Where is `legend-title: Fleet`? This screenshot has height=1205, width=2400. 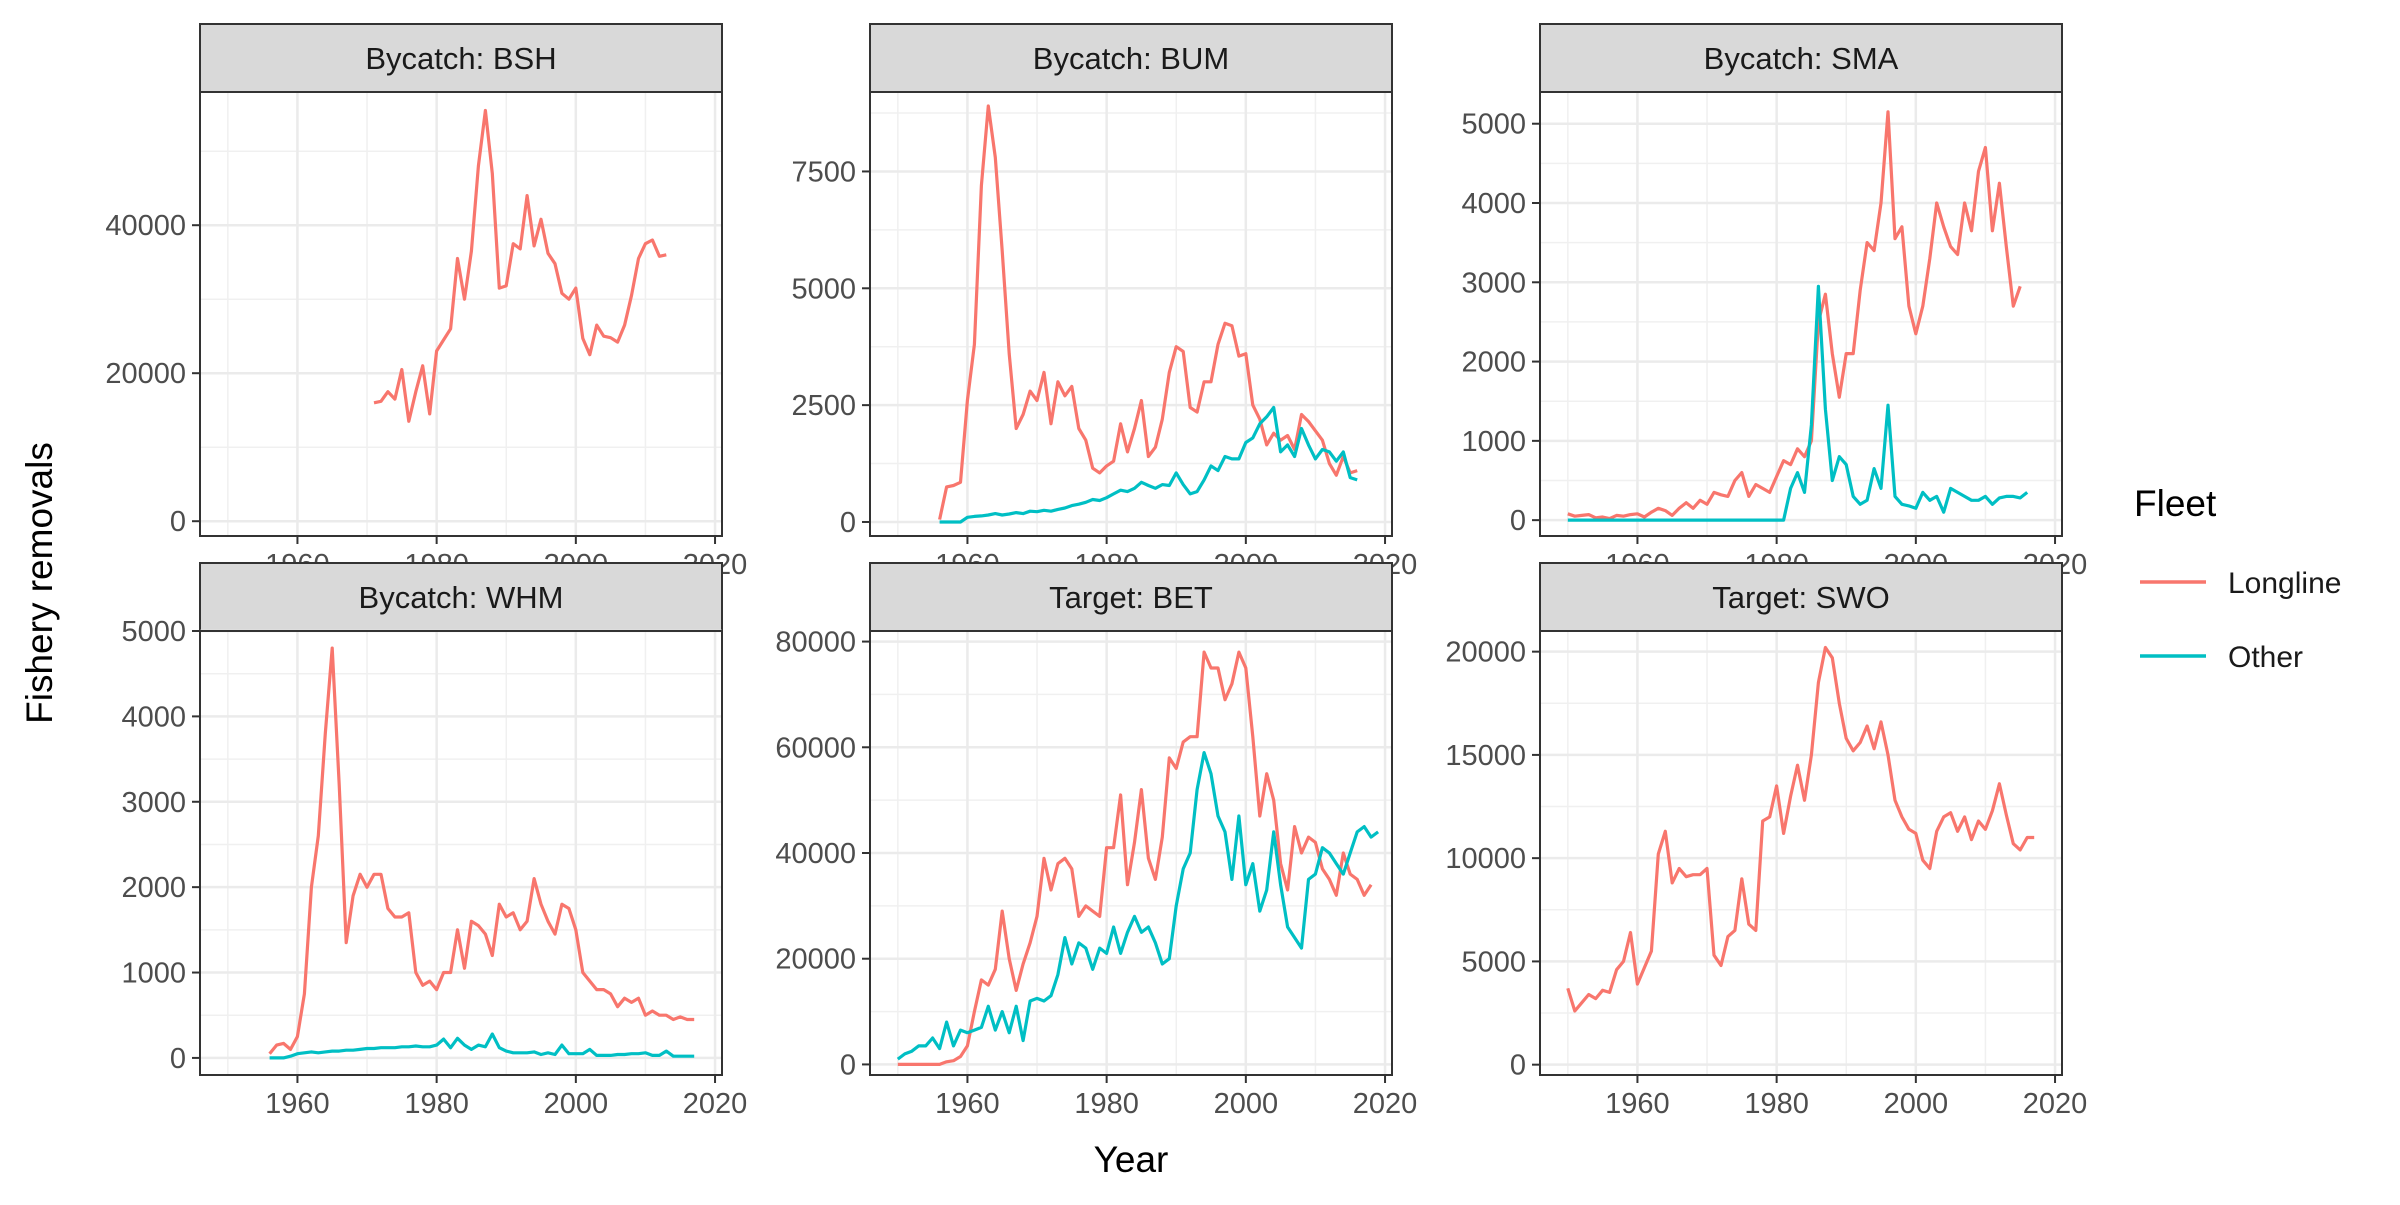
legend-title: Fleet is located at coordinates (2175, 503).